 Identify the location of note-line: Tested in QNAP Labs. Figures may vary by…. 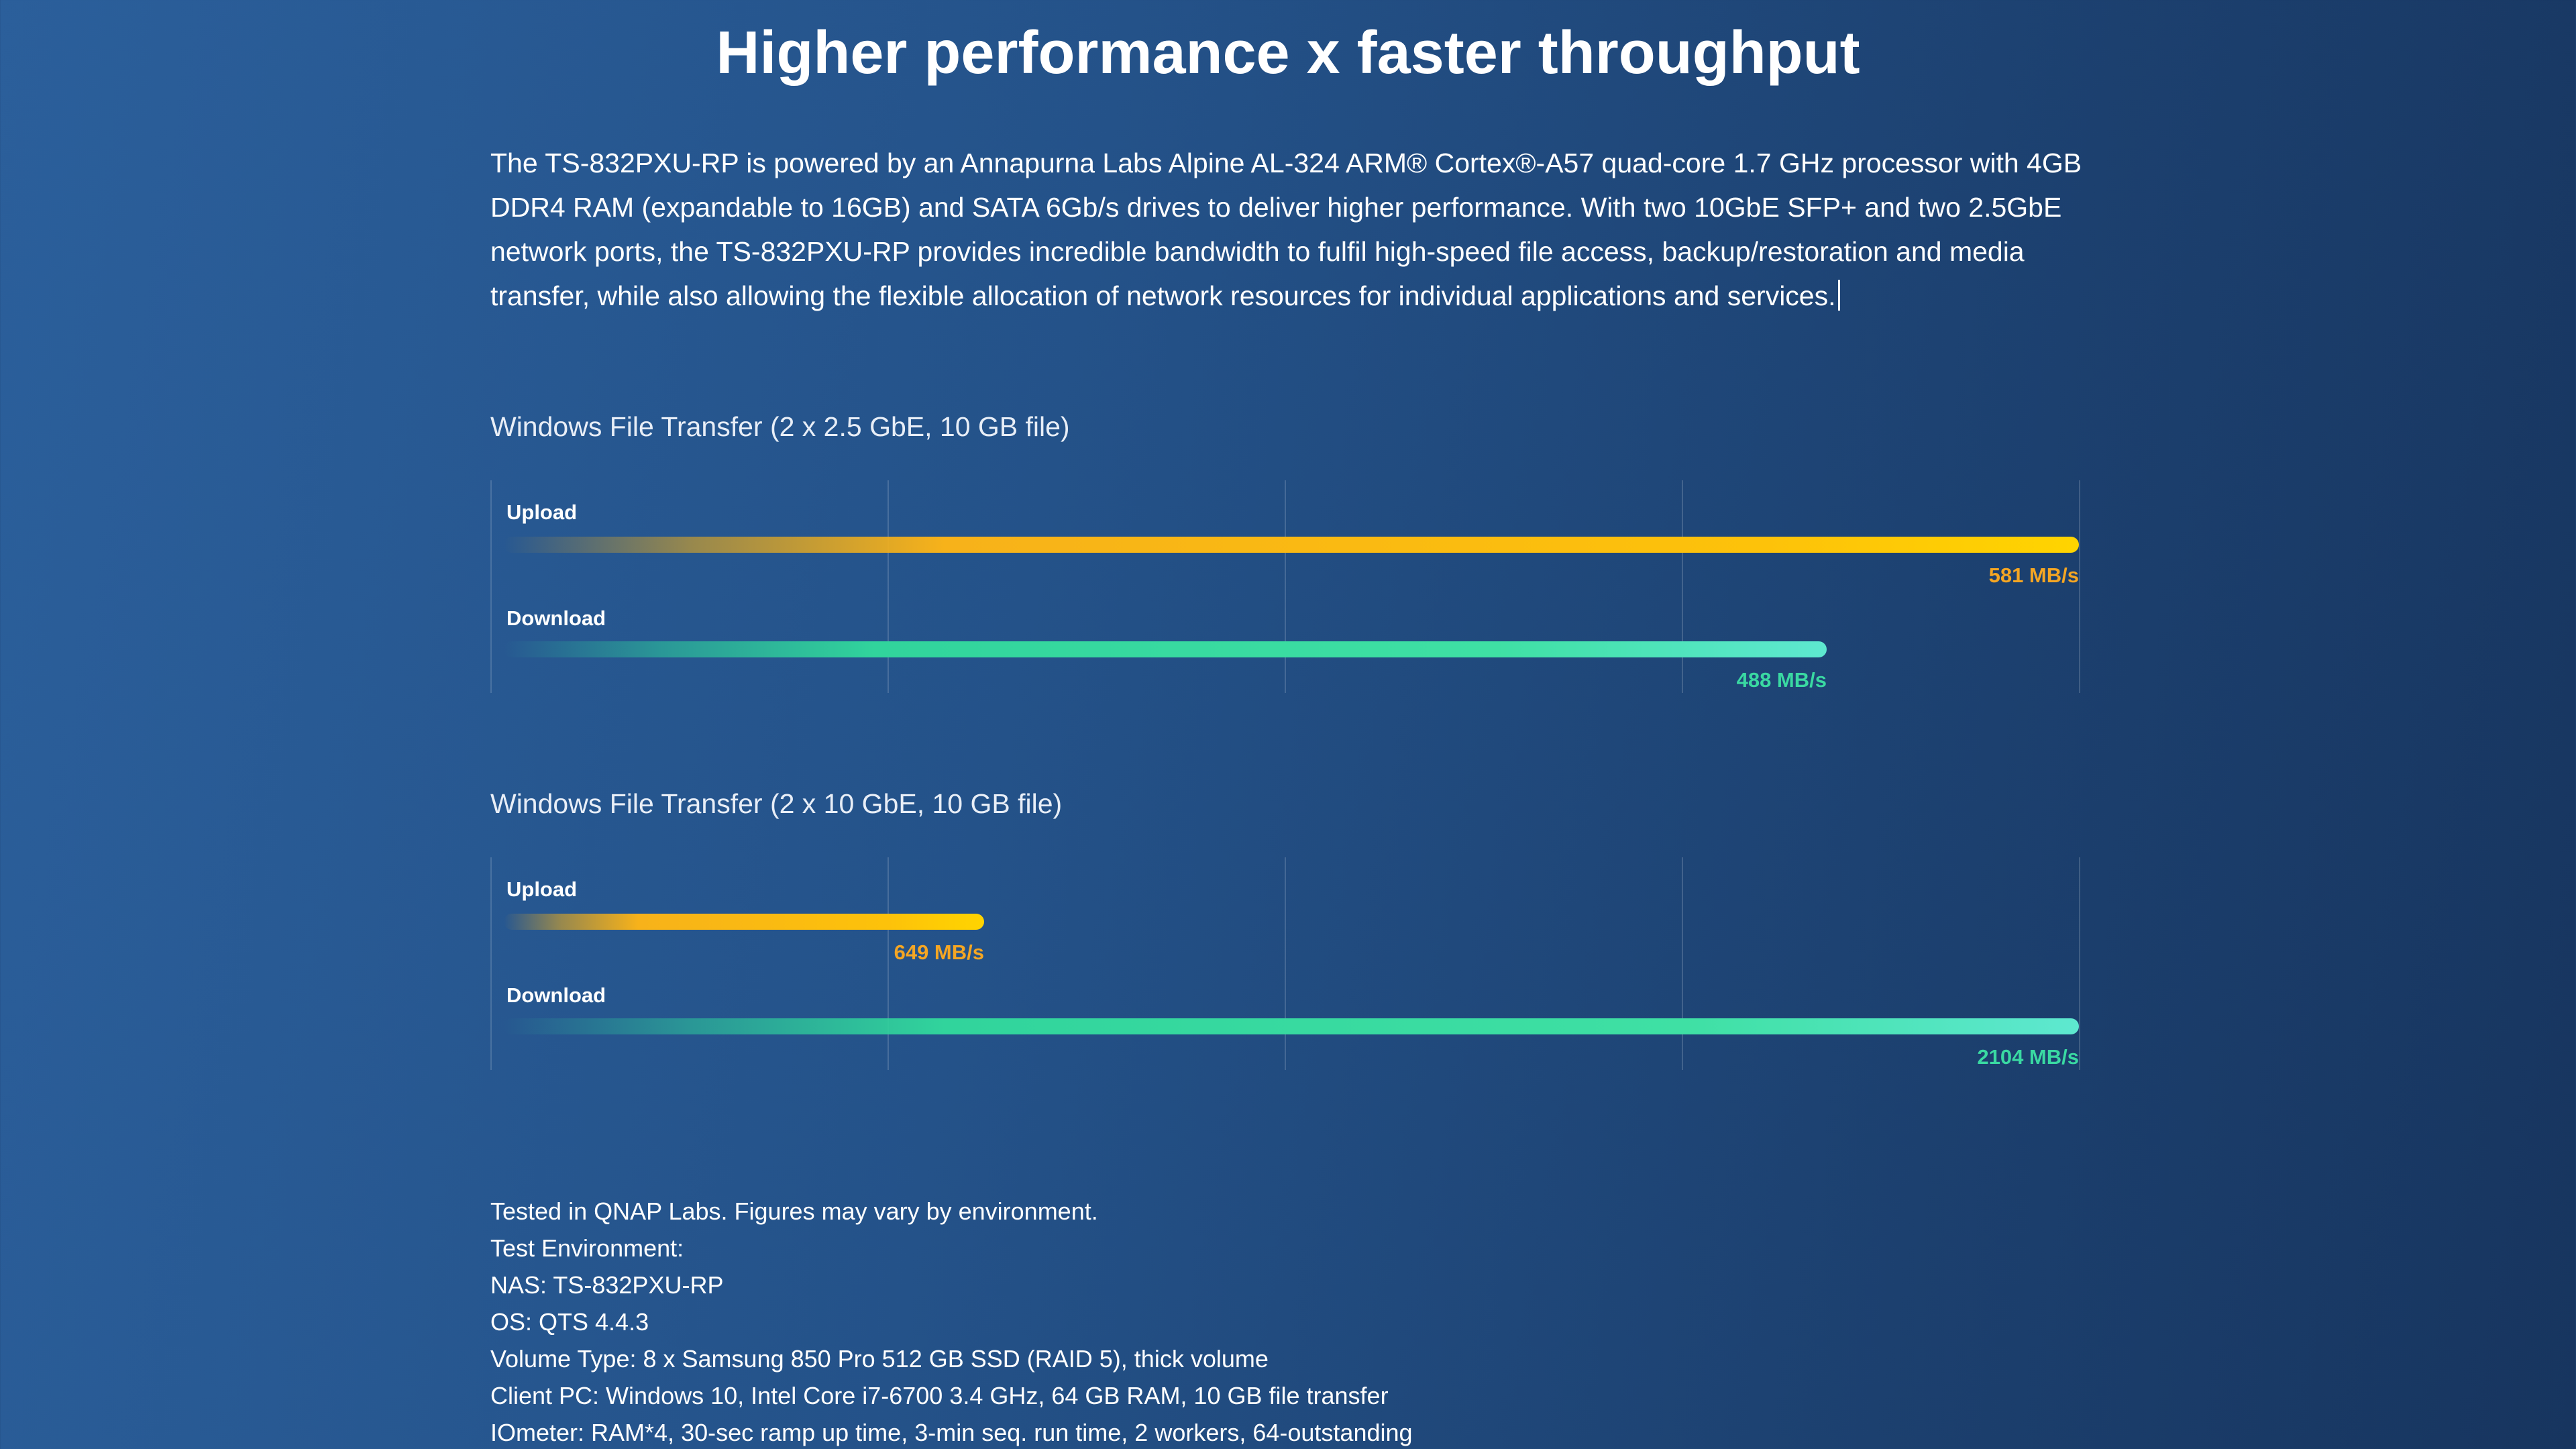
(794, 1211).